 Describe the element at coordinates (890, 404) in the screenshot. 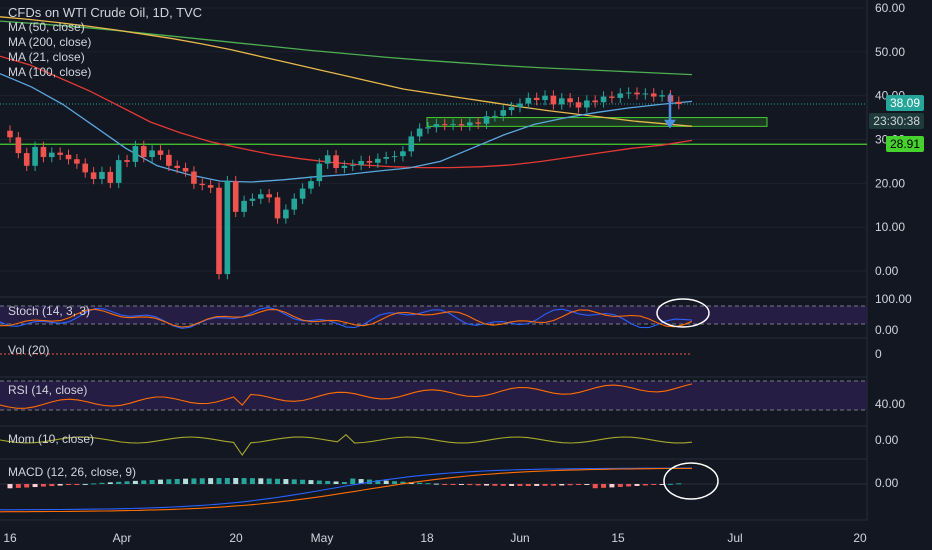

I see `rsi-tick-40: 40.00` at that location.